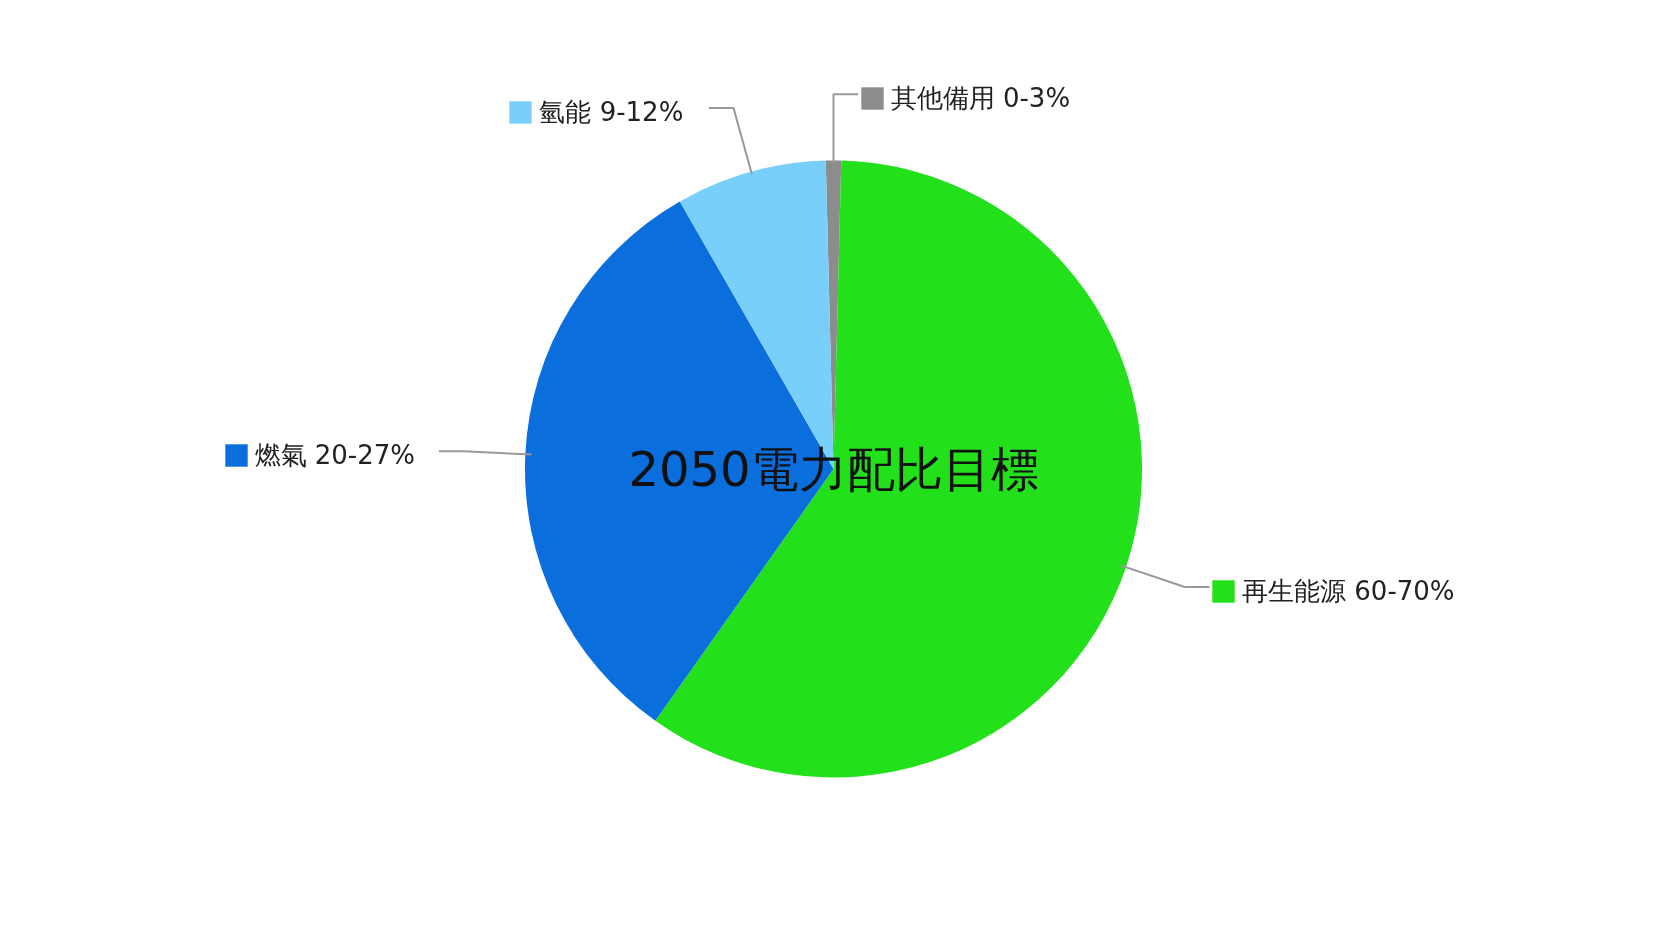 The height and width of the screenshot is (937, 1666). What do you see at coordinates (980, 98) in the screenshot?
I see `legend-label: 其他備用 0-3%` at bounding box center [980, 98].